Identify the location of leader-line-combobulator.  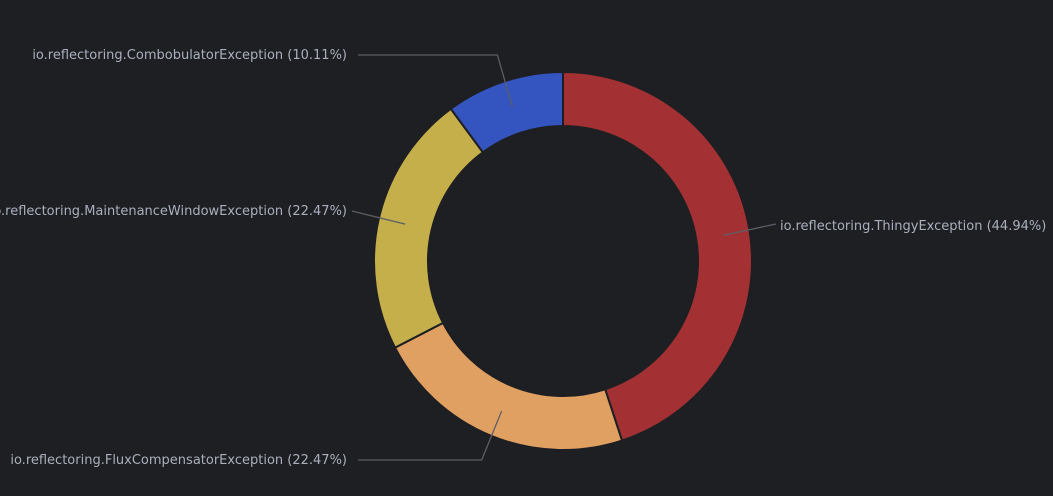
(436, 81).